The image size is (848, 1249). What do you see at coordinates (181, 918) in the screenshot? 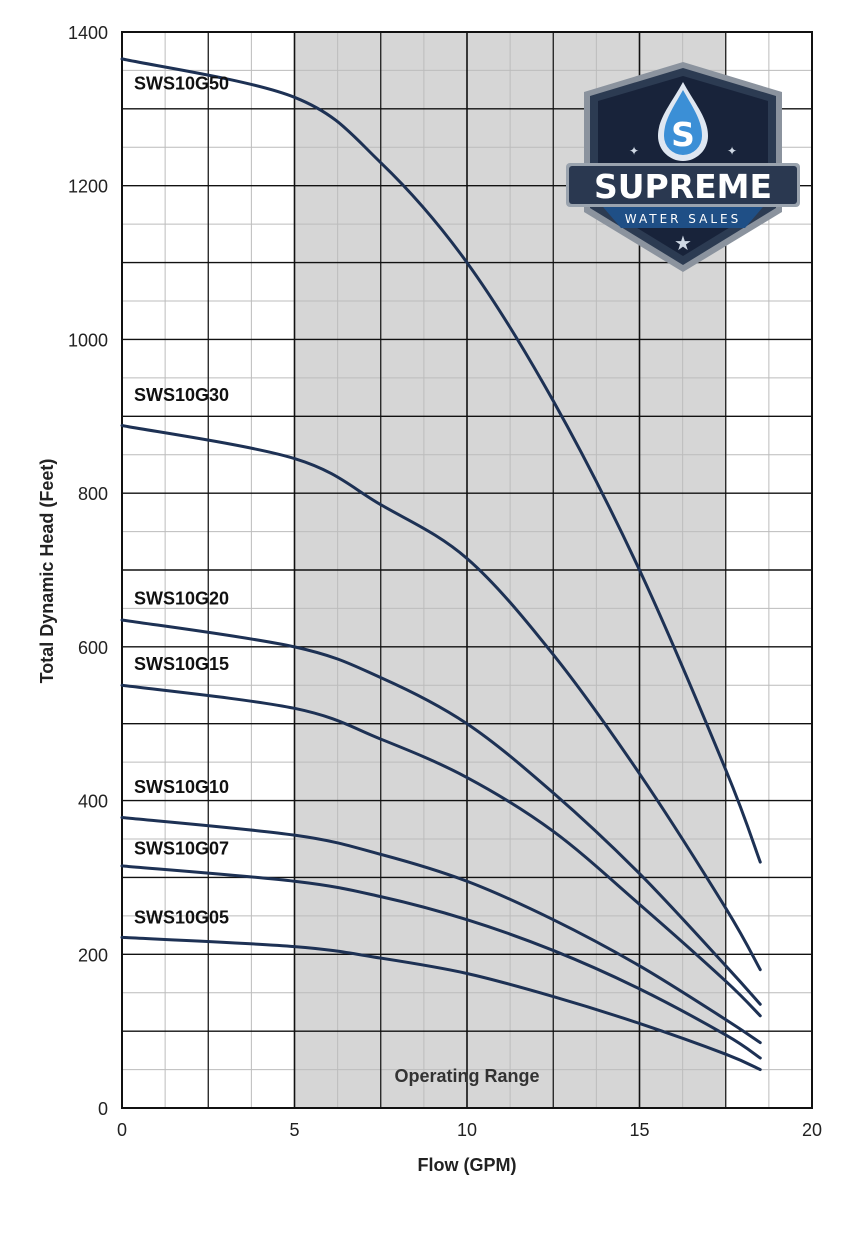
I see `series-label-sws10g05: SWS10G05` at bounding box center [181, 918].